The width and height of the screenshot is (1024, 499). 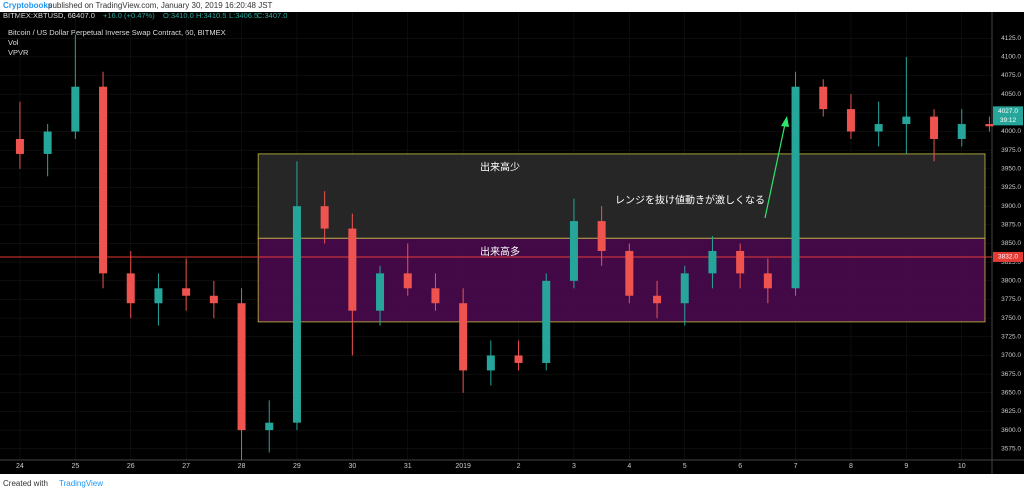 What do you see at coordinates (352, 466) in the screenshot?
I see `x-tick-label: 30` at bounding box center [352, 466].